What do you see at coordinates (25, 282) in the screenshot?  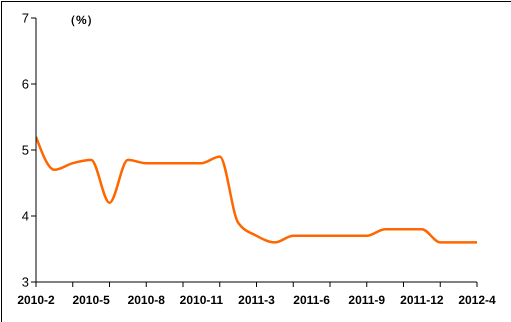 I see `y-tick-label: 3` at bounding box center [25, 282].